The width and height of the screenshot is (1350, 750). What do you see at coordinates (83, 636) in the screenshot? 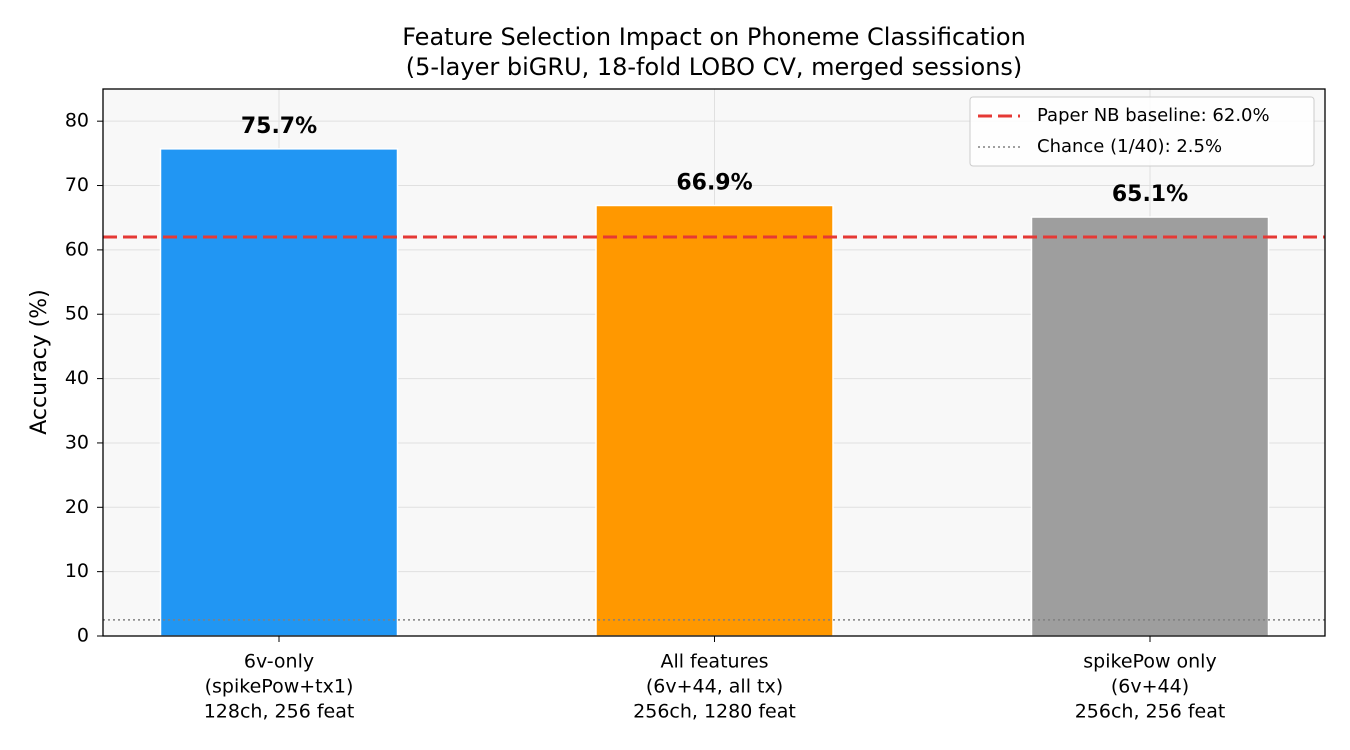
I see `y-tick-label: 0` at bounding box center [83, 636].